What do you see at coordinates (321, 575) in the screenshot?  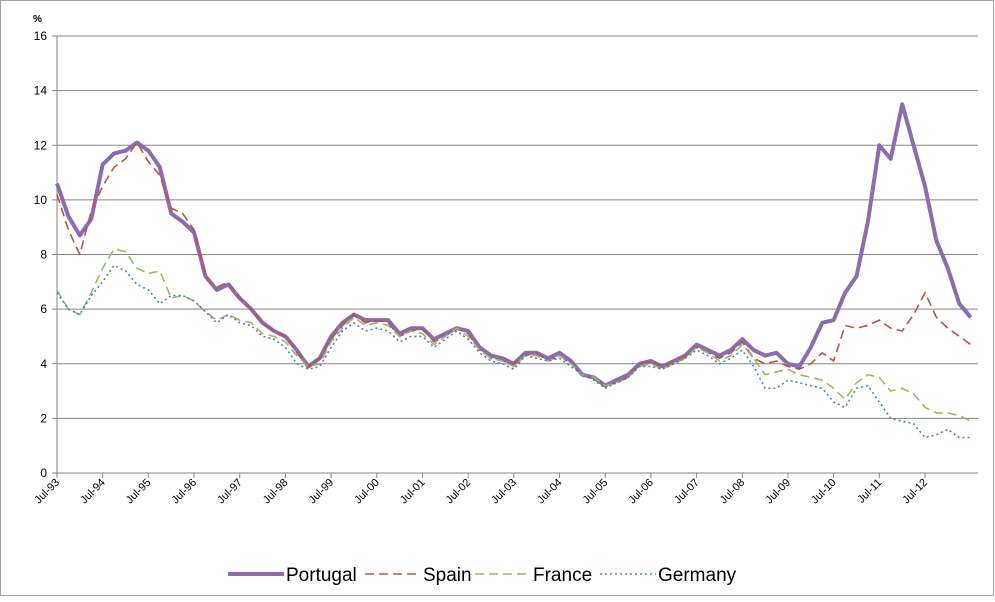 I see `legend-label: Portugal` at bounding box center [321, 575].